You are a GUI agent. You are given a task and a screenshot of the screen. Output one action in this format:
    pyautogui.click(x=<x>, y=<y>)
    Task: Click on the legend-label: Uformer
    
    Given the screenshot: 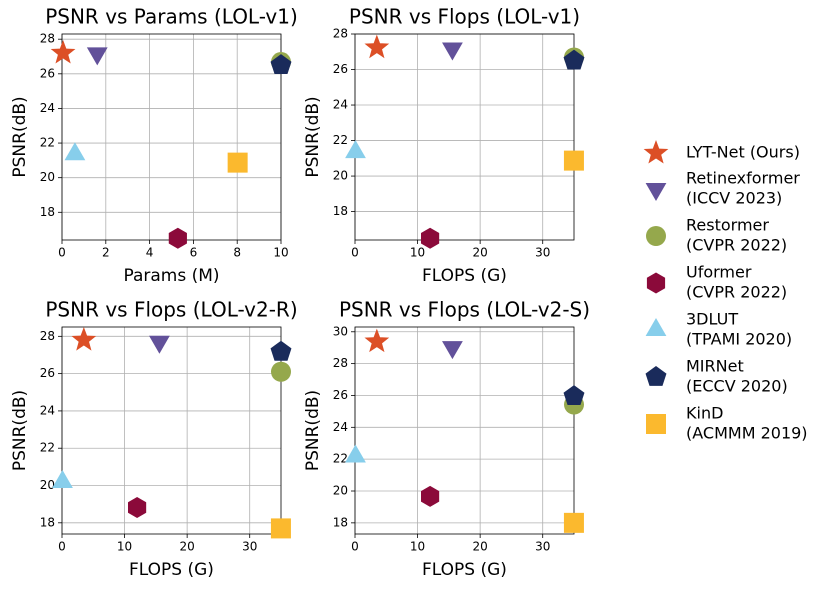 What is the action you would take?
    pyautogui.click(x=719, y=272)
    